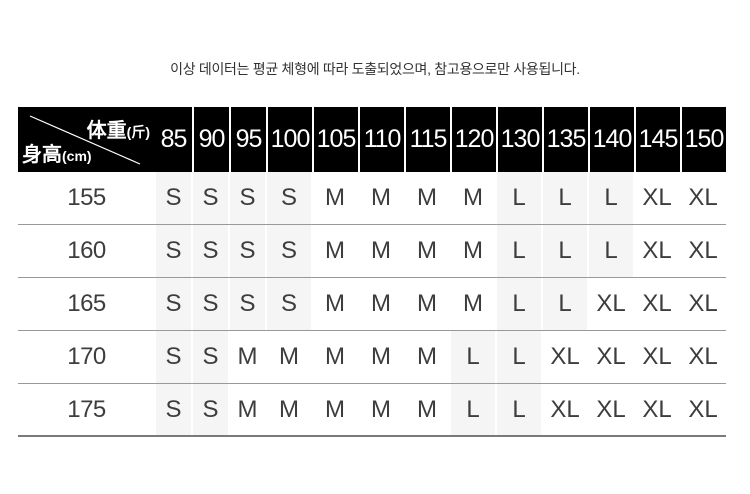  What do you see at coordinates (106, 131) in the screenshot?
I see `weight-axis-text: 体重` at bounding box center [106, 131].